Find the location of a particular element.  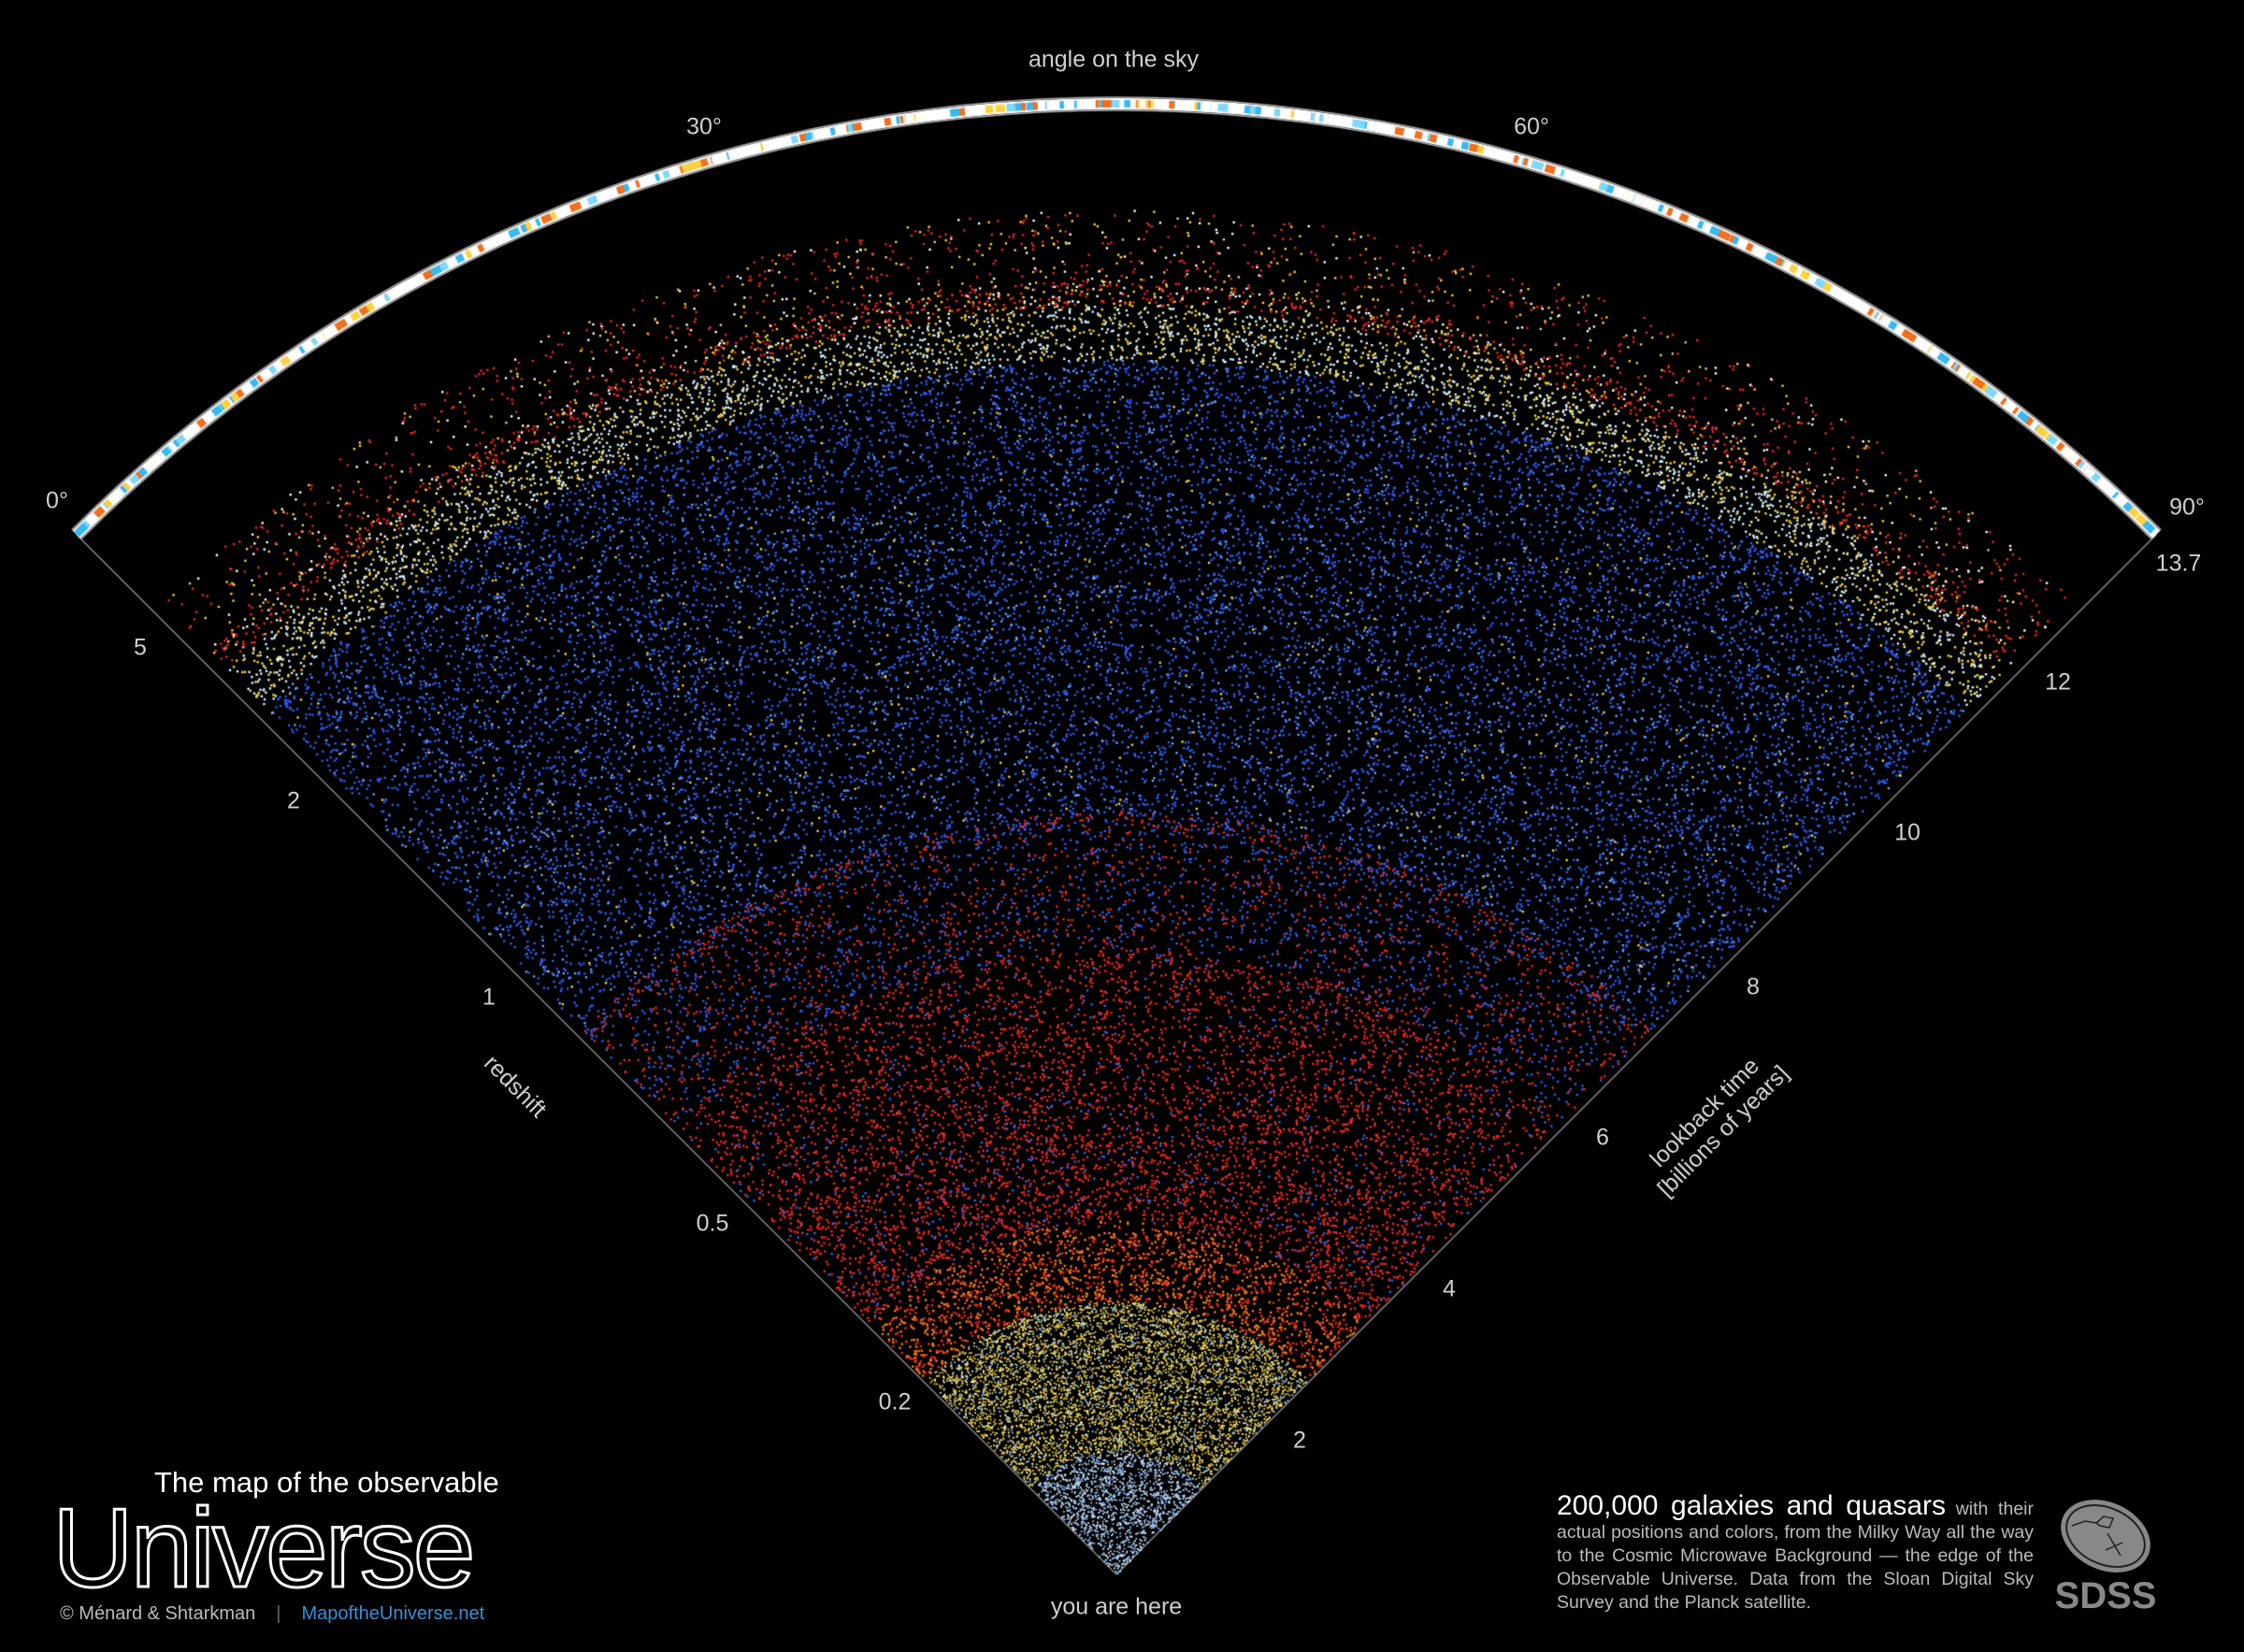

redshift-tick: 2 is located at coordinates (294, 801).